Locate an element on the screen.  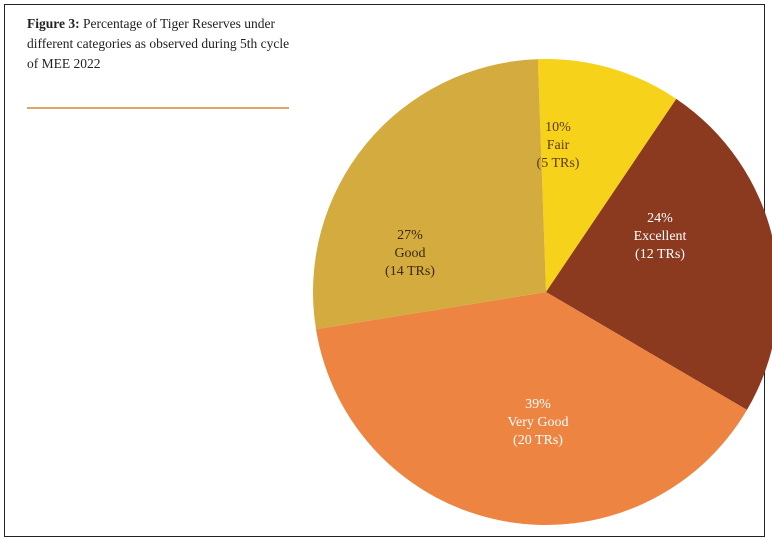
slice-label-very-good-percent: 39% is located at coordinates (538, 404).